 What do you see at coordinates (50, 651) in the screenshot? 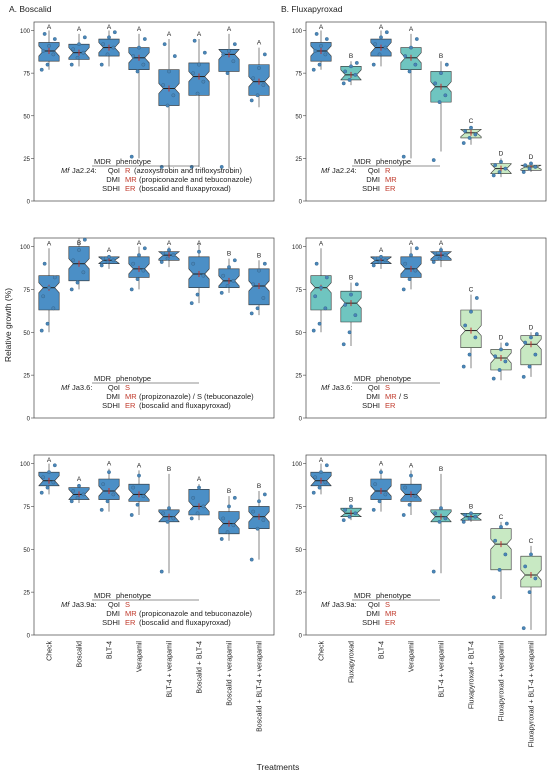
I see `category-label: Check` at bounding box center [50, 651].